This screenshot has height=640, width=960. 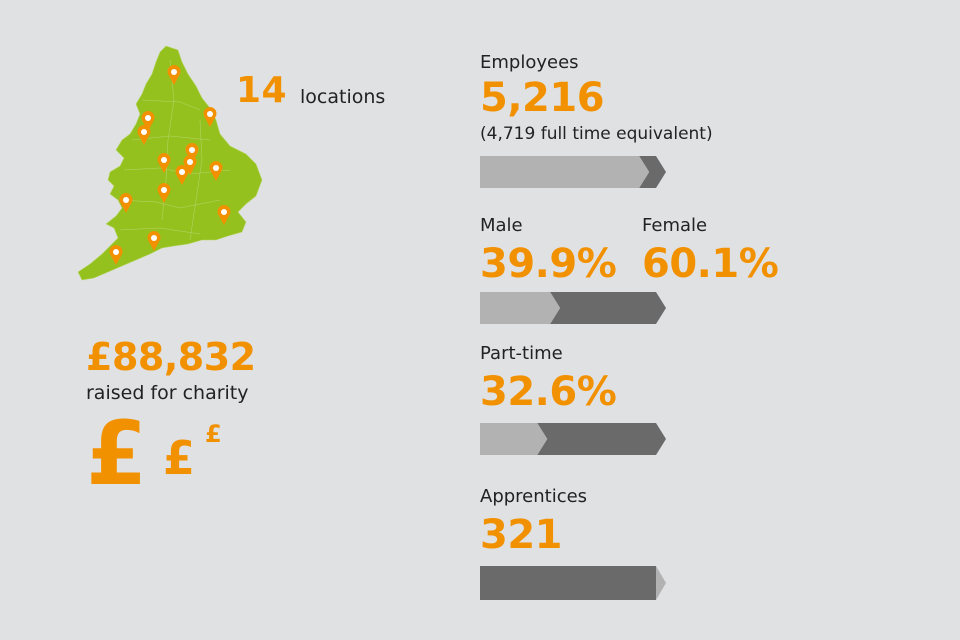 What do you see at coordinates (573, 308) in the screenshot?
I see `gender-bar` at bounding box center [573, 308].